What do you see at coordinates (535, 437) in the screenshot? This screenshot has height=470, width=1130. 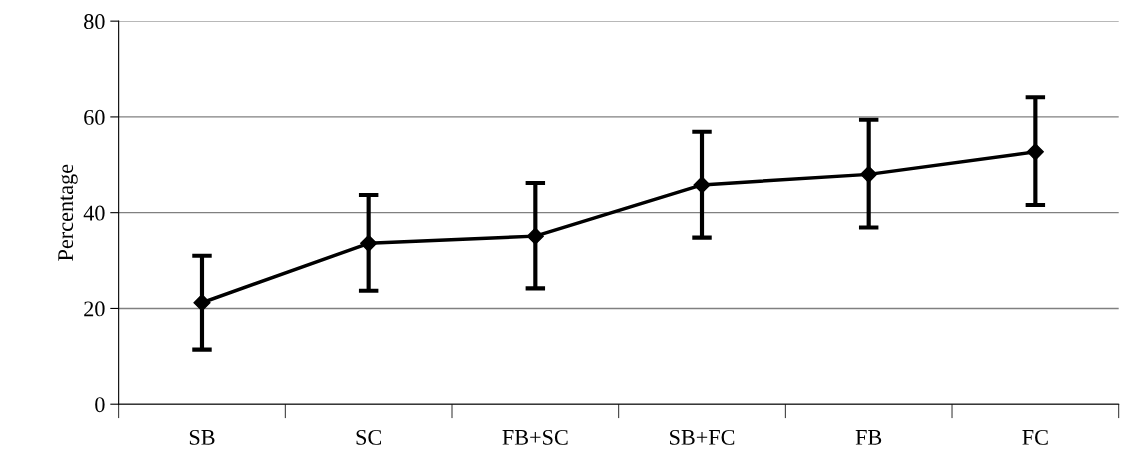 I see `x-tick-label: FB+SC` at bounding box center [535, 437].